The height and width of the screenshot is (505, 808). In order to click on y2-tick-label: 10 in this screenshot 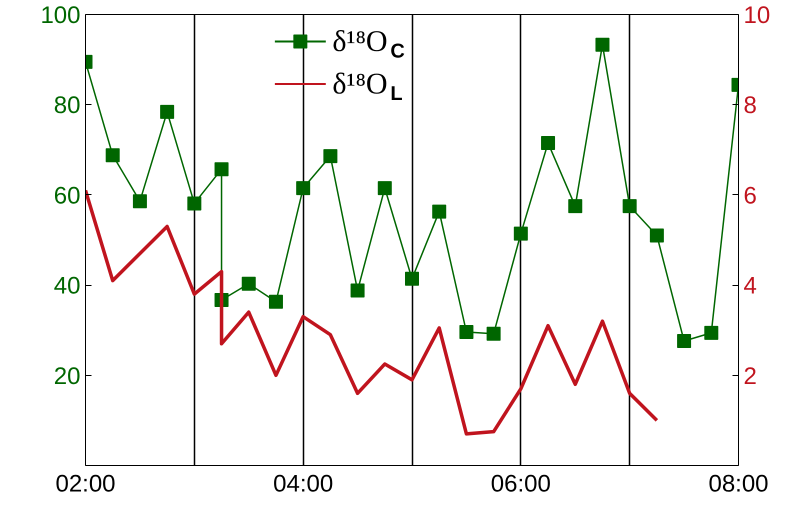, I will do `click(757, 15)`.